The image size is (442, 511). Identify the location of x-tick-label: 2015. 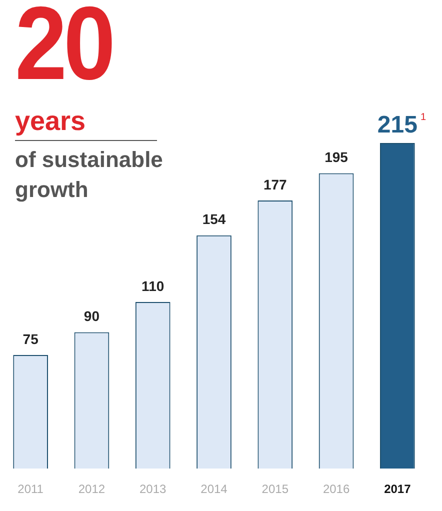
(275, 489).